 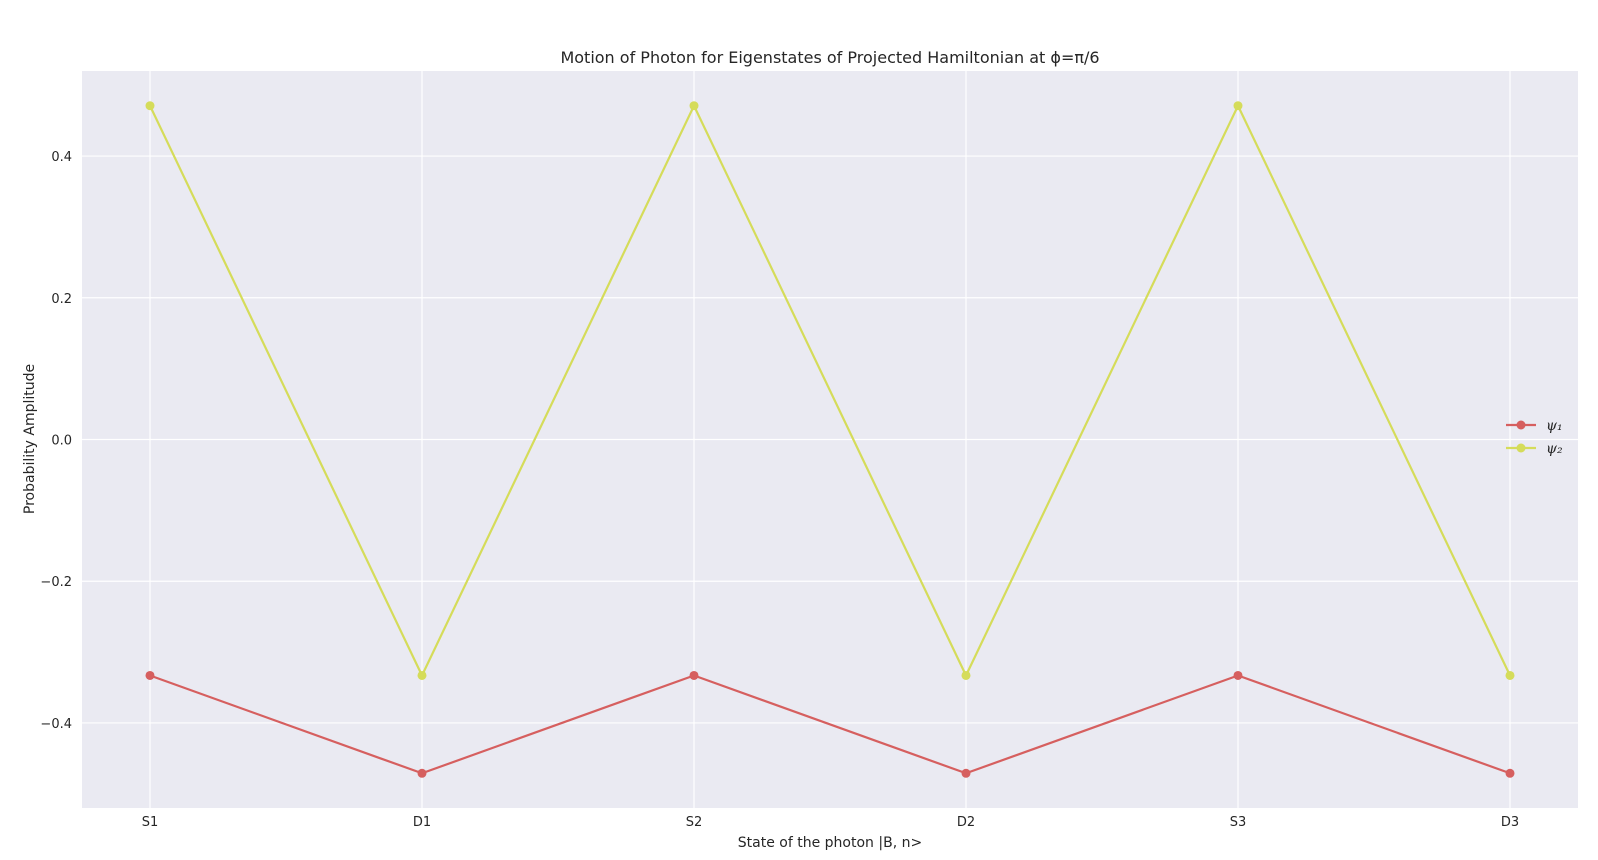 I want to click on x-tick-label: S2, so click(x=694, y=822).